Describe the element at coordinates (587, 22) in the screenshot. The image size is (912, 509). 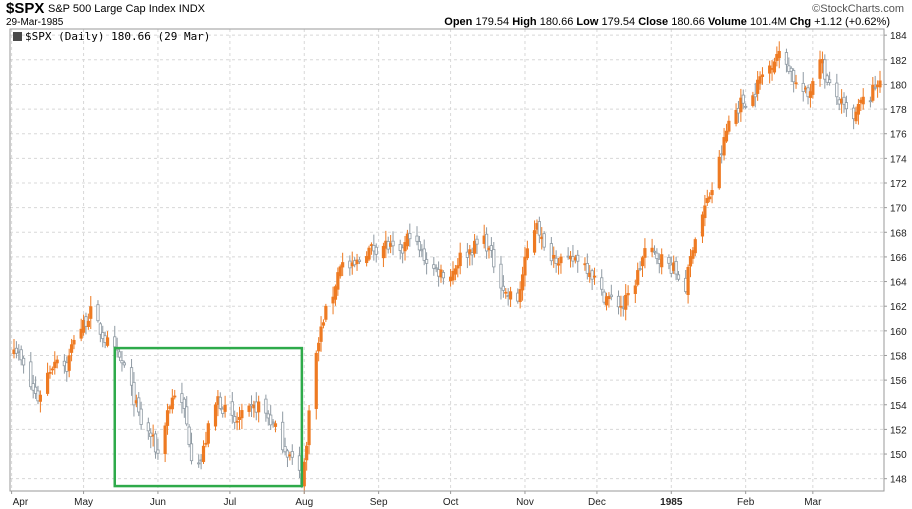
I see `low-label: Low` at that location.